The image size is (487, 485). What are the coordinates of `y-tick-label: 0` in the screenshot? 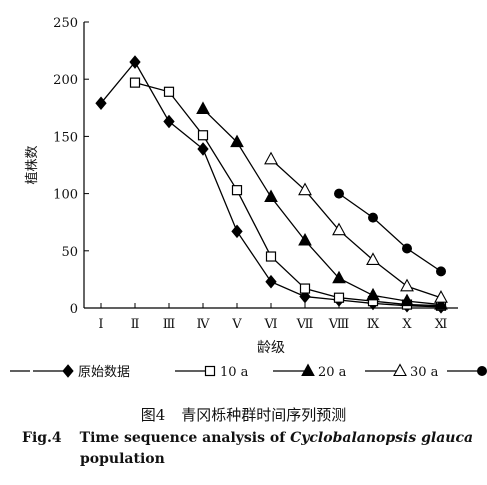 It's located at (74, 309).